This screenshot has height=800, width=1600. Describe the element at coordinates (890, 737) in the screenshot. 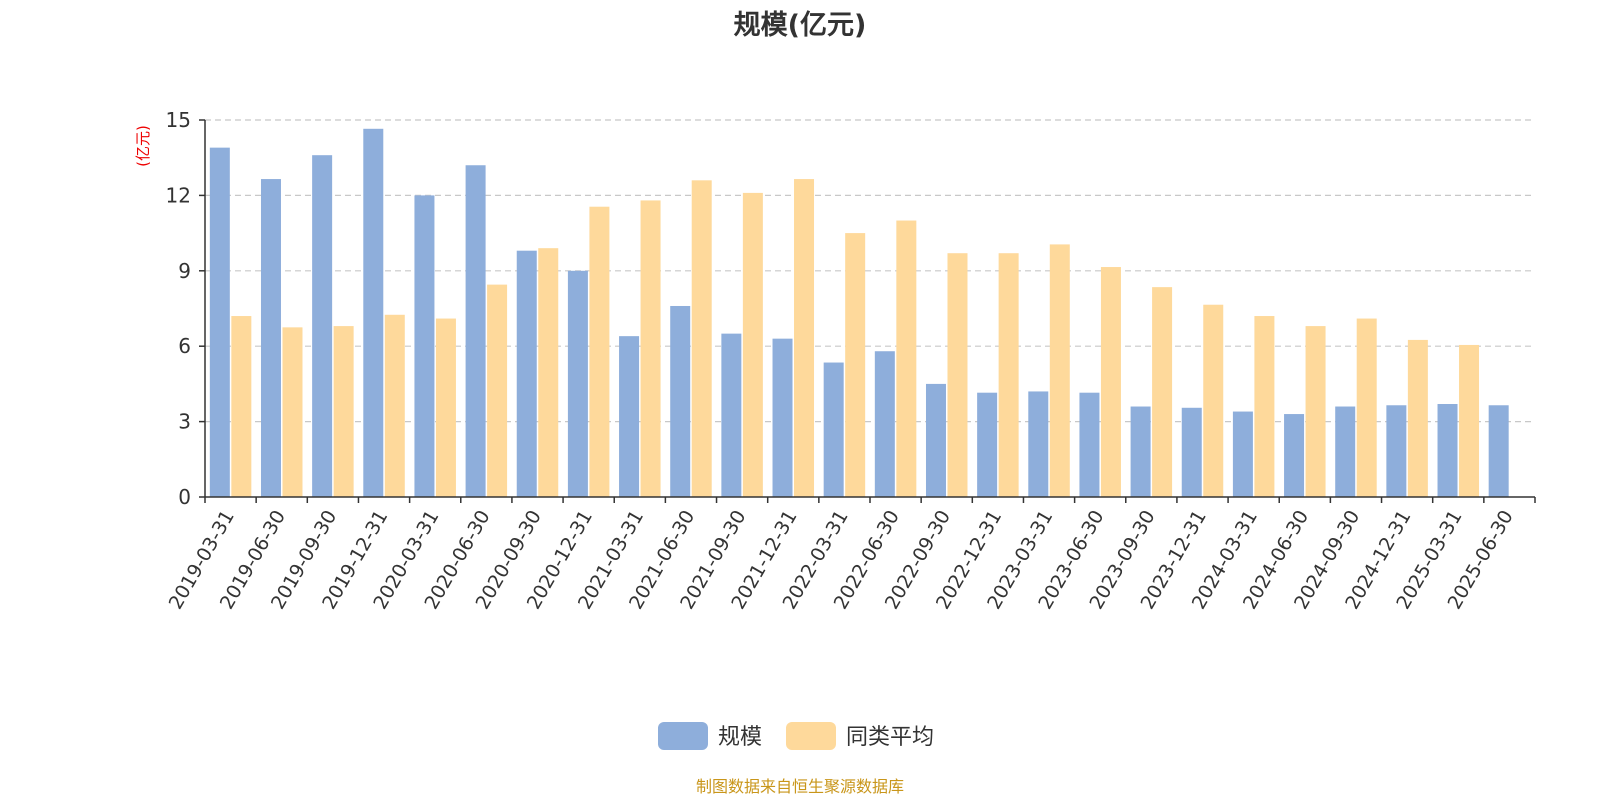

I see `legend-label-peer-average: 同类平均` at that location.